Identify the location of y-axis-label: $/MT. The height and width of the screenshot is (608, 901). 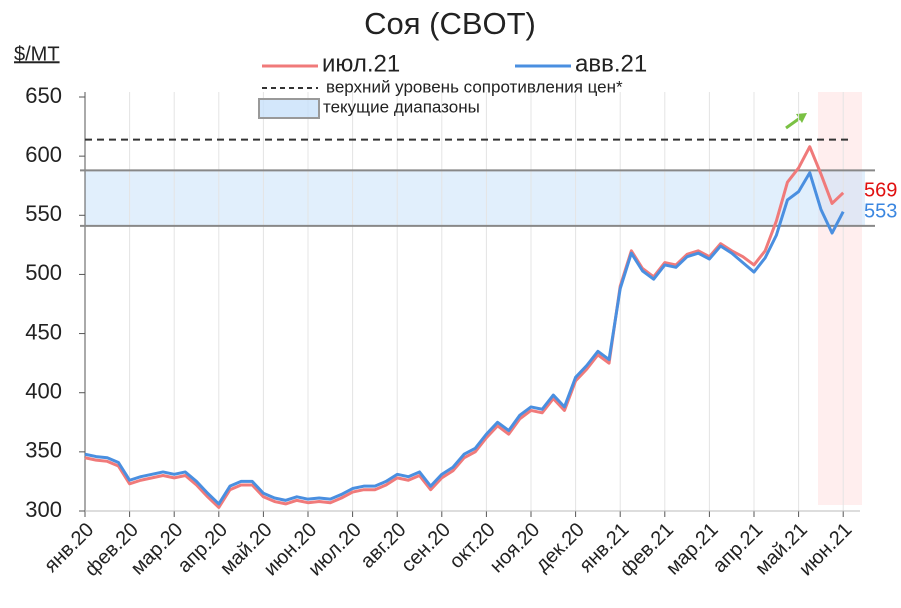
(37, 54).